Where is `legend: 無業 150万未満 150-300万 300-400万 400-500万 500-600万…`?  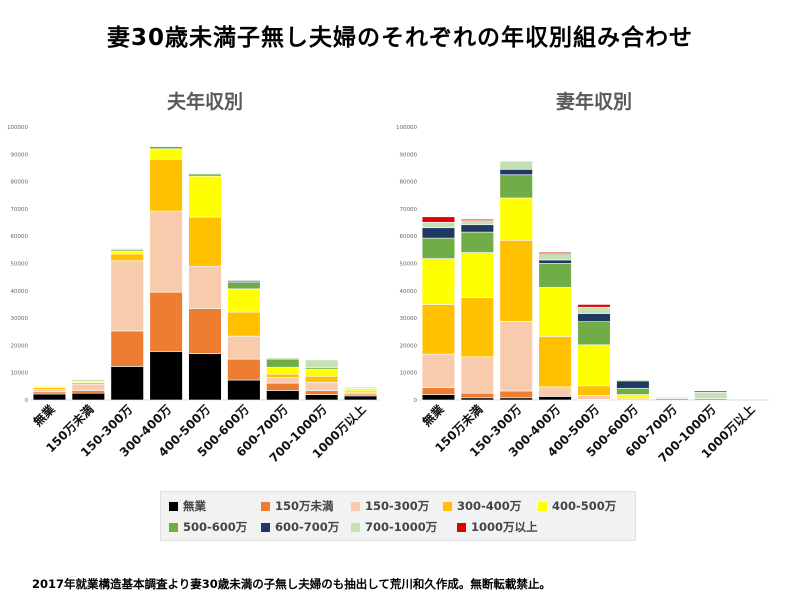 legend: 無業 150万未満 150-300万 300-400万 400-500万 500-600万… is located at coordinates (398, 516).